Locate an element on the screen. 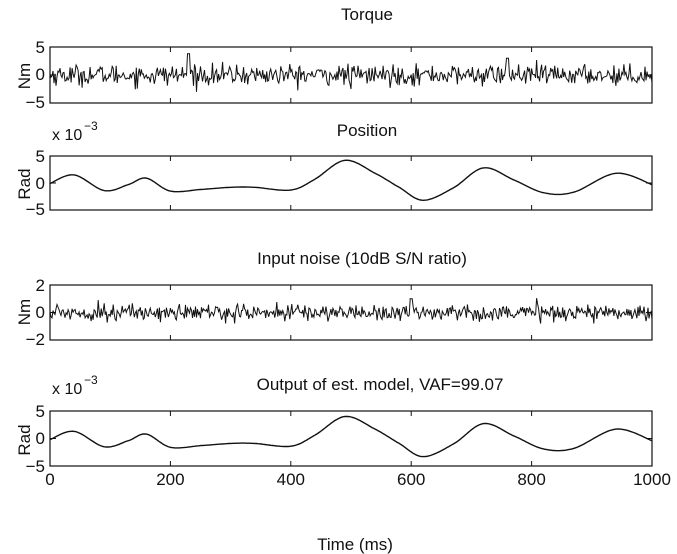 The image size is (677, 554). y-tick-label: 2 is located at coordinates (40, 285).